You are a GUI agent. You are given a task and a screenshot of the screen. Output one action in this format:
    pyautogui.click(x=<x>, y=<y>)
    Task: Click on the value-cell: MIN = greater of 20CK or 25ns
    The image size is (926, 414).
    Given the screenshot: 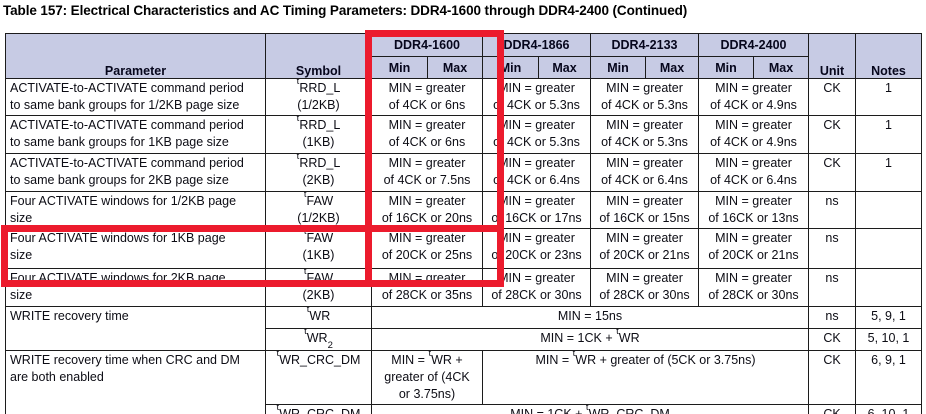 What is the action you would take?
    pyautogui.click(x=427, y=248)
    